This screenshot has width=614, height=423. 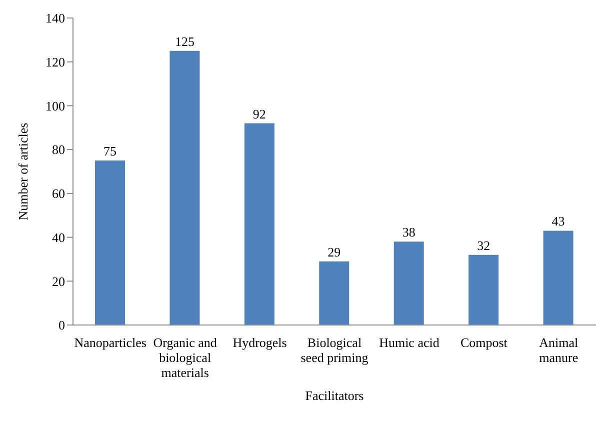 What do you see at coordinates (58, 150) in the screenshot?
I see `y-tick-label: 80` at bounding box center [58, 150].